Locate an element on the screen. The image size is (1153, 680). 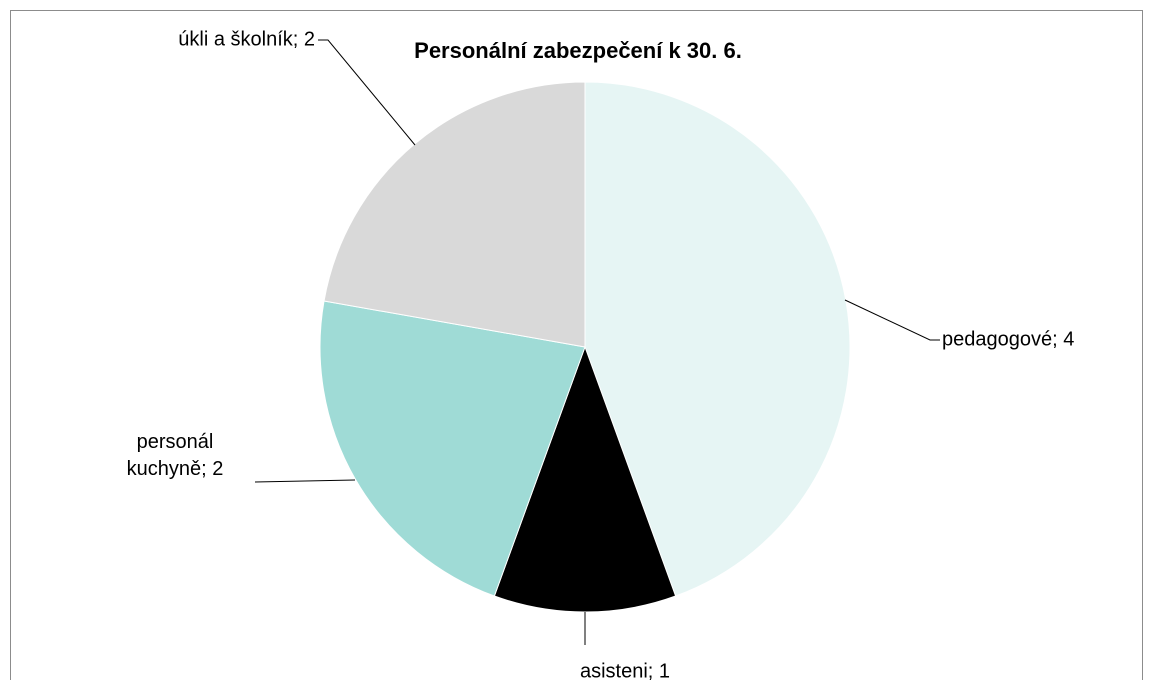
data-label: úkli a školník; 2 is located at coordinates (246, 39).